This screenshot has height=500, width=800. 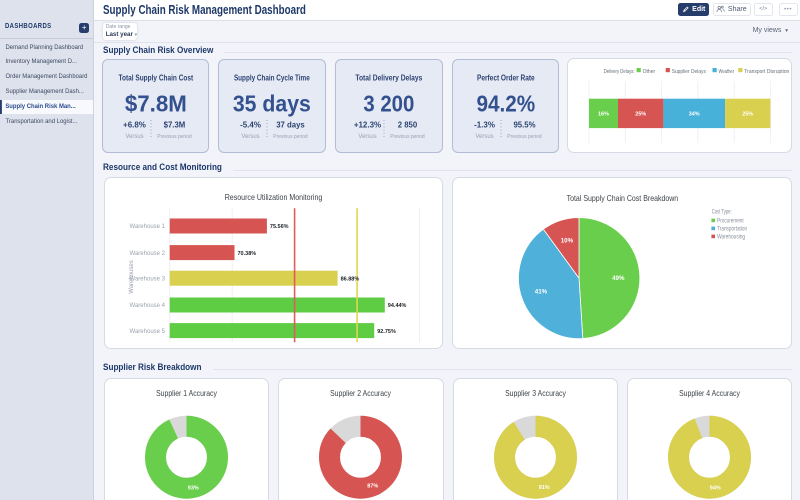 I want to click on svg-text: 35 days, so click(x=272, y=104).